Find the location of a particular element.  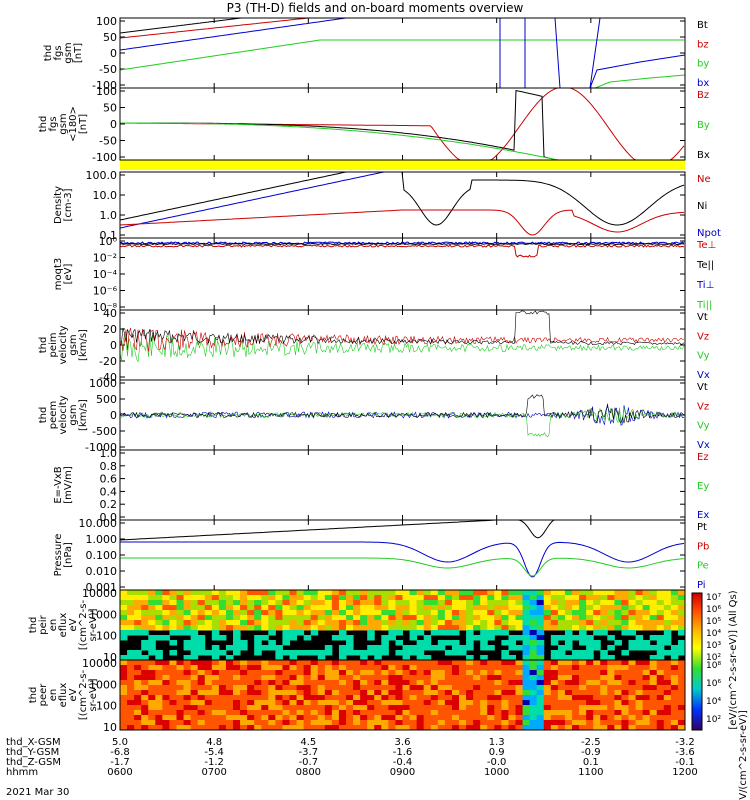

y-tick-label: 100 is located at coordinates (106, 21).